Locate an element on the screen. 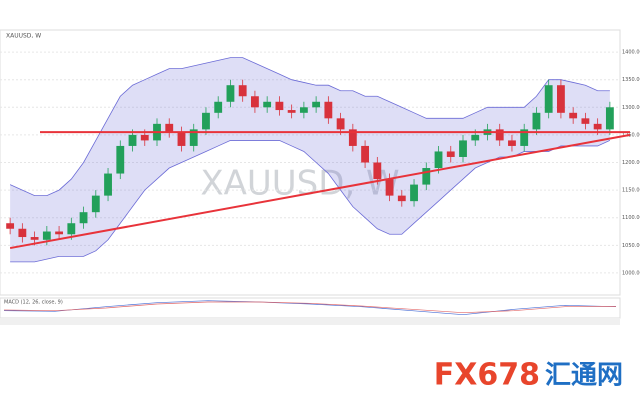 The height and width of the screenshot is (400, 640). y-tick-label: 1250.00 is located at coordinates (631, 135).